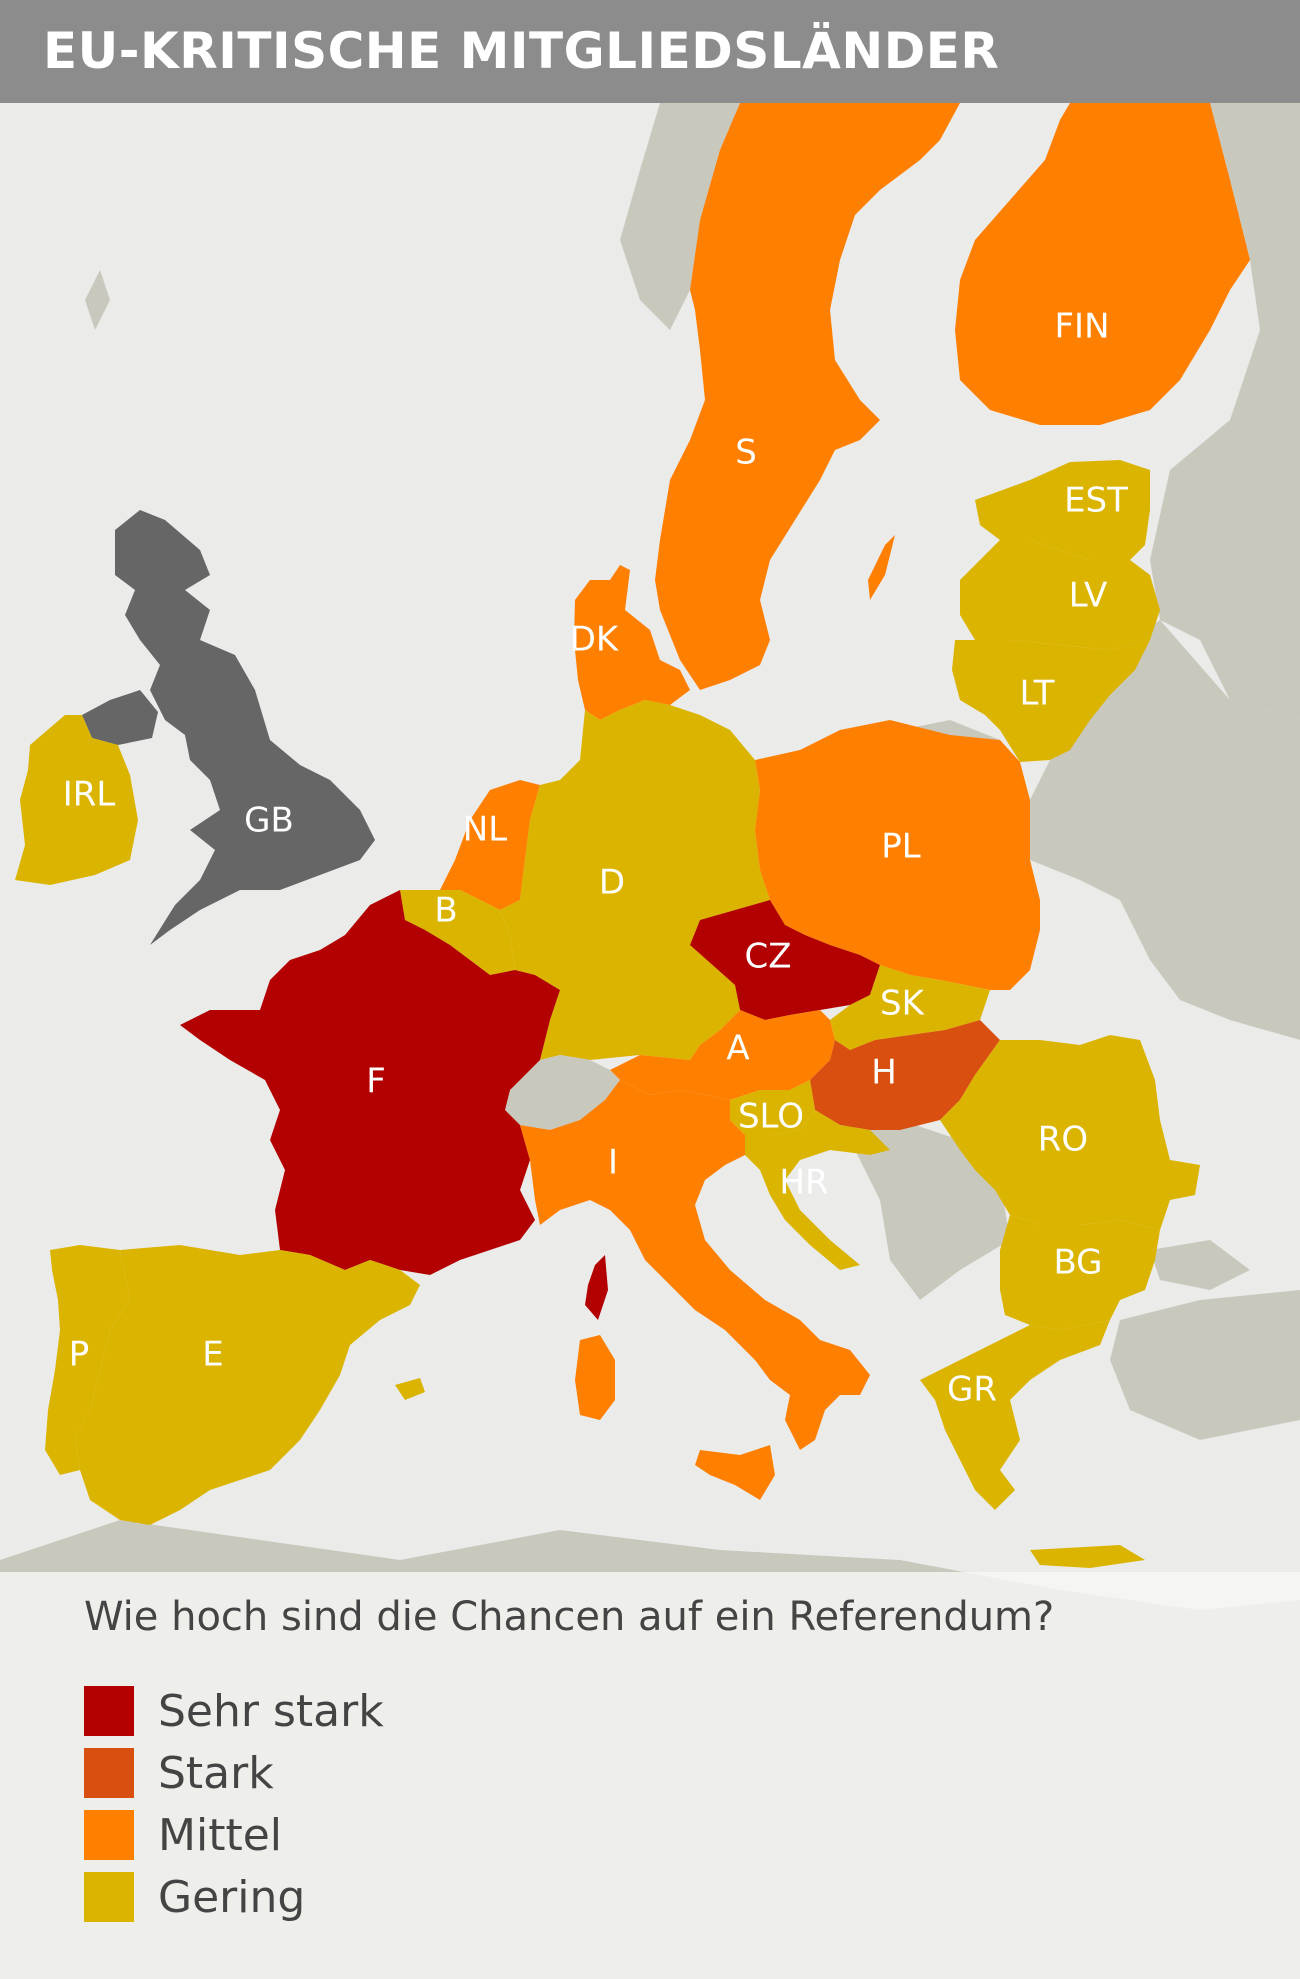 This screenshot has width=1300, height=1979. Describe the element at coordinates (269, 821) in the screenshot. I see `label-gb: GB` at that location.